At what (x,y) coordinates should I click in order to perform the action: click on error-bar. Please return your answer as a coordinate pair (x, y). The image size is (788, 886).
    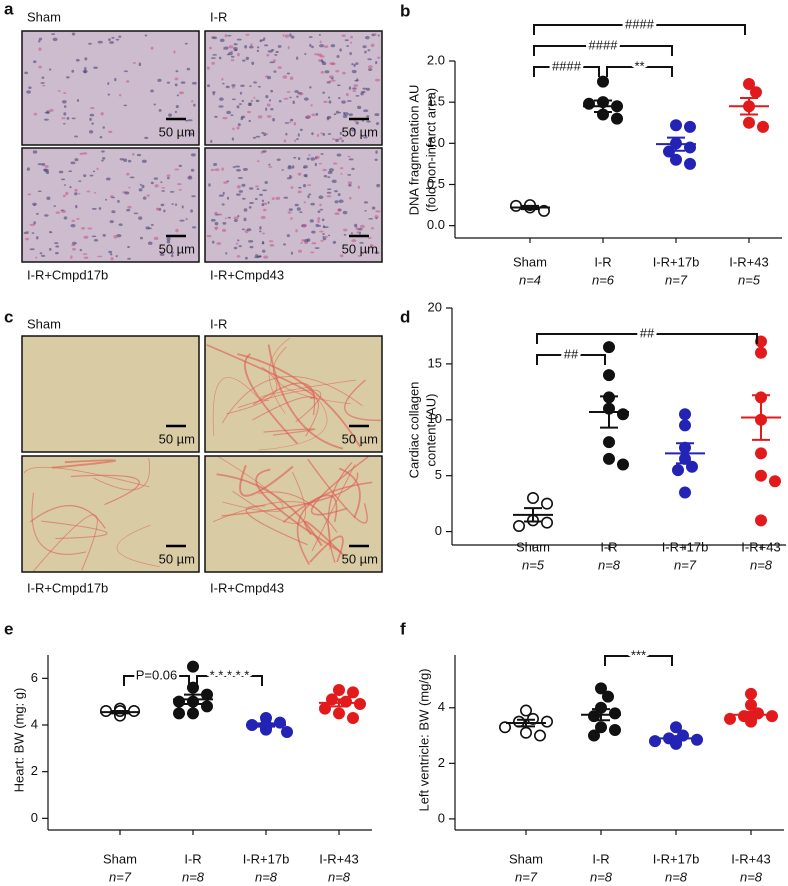
    Looking at the image, I should click on (761, 417).